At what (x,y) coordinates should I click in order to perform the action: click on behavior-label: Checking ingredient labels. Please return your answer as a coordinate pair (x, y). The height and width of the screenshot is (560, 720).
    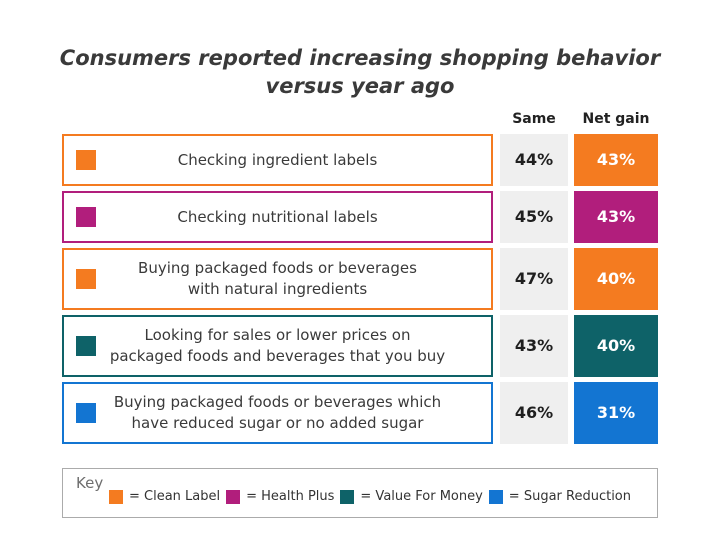
    Looking at the image, I should click on (277, 159).